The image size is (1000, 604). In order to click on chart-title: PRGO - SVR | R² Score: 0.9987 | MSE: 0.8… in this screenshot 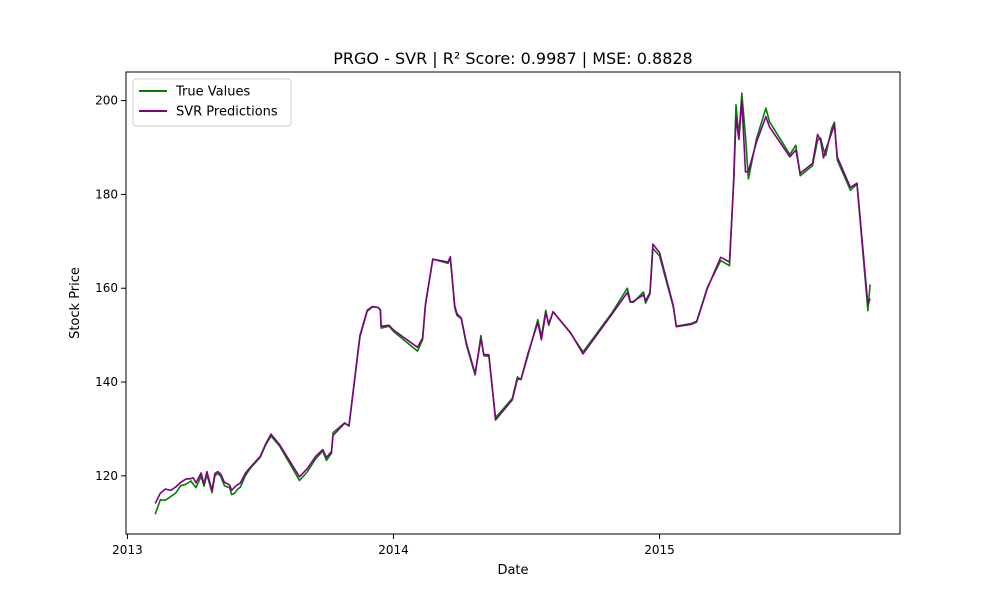, I will do `click(512, 58)`.